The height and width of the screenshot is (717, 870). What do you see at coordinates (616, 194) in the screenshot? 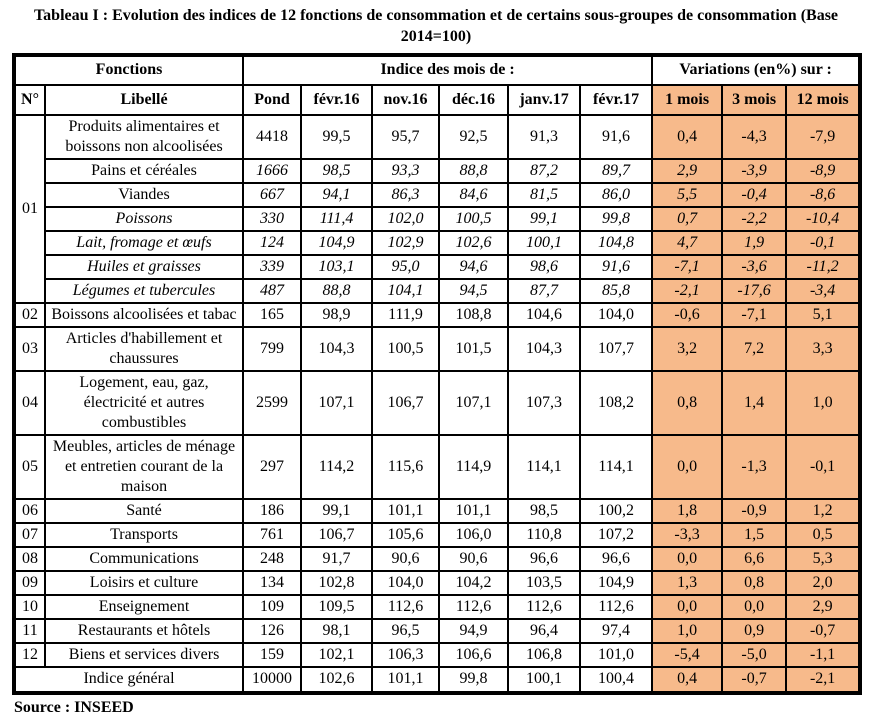
I see `index-cell: 86,0` at bounding box center [616, 194].